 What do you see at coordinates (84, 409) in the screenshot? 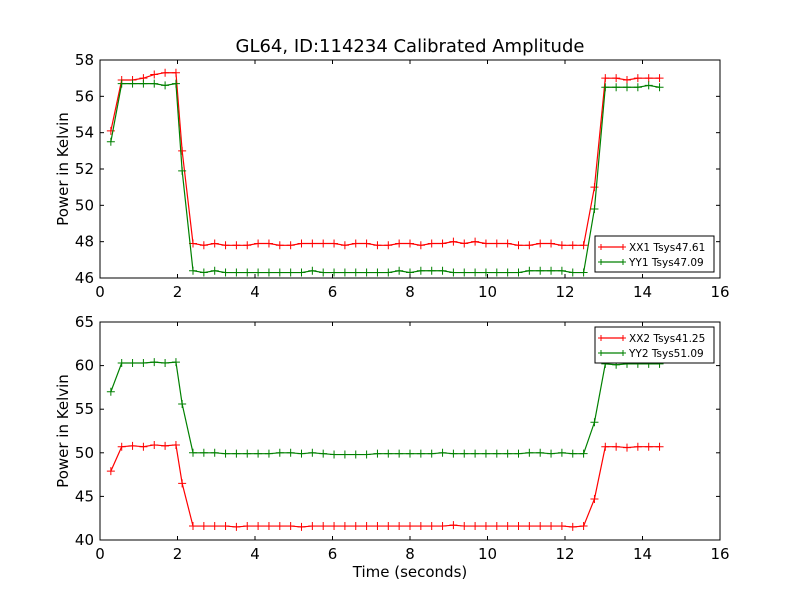
I see `y-tick-label: 55` at bounding box center [84, 409].